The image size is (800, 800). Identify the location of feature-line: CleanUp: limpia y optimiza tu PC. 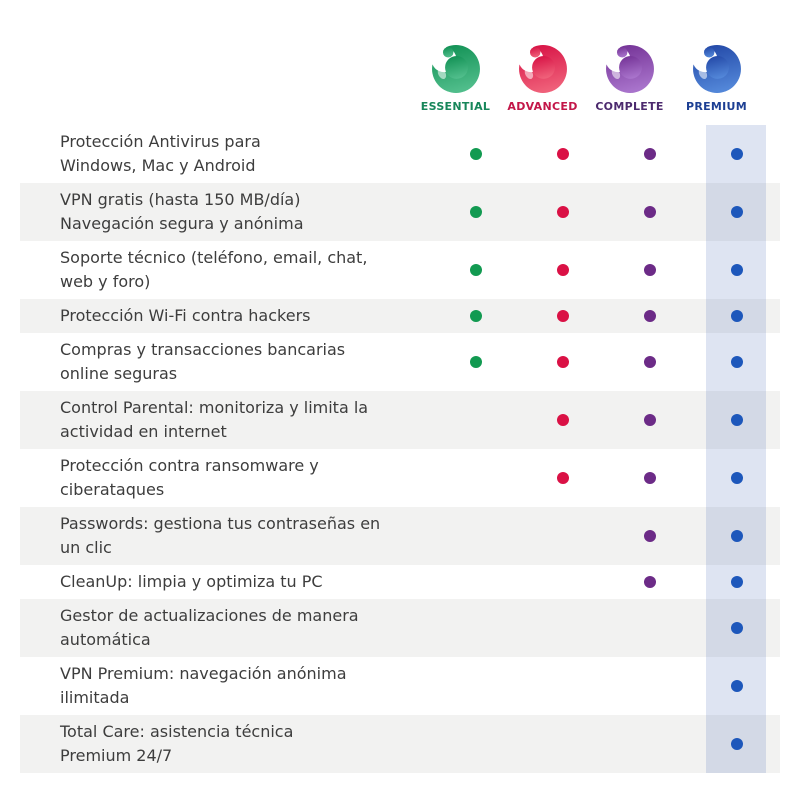
(191, 581).